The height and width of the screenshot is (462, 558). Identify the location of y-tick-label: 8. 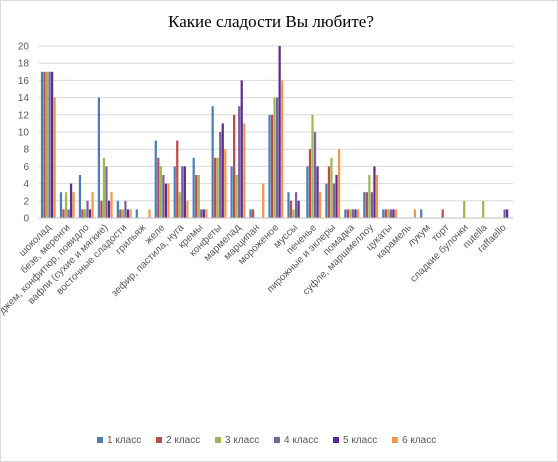
(26, 150).